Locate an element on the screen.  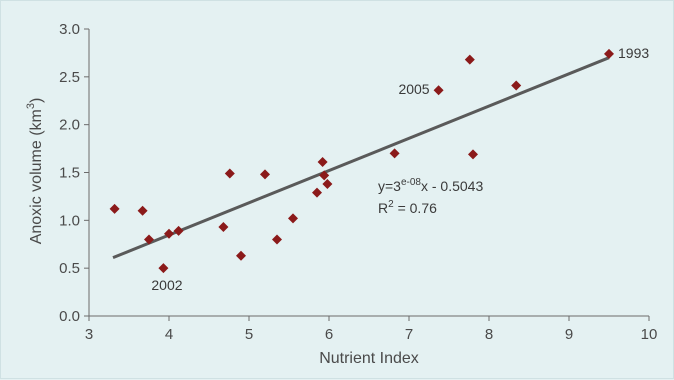
r2-prefix: R is located at coordinates (383, 208).